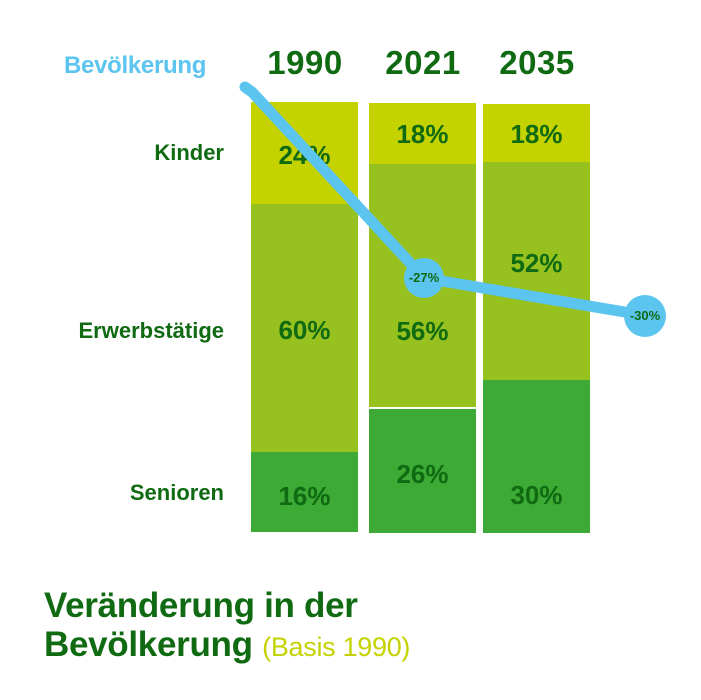 The width and height of the screenshot is (701, 700). What do you see at coordinates (148, 644) in the screenshot?
I see `chart-title-main: Bevölkerung` at bounding box center [148, 644].